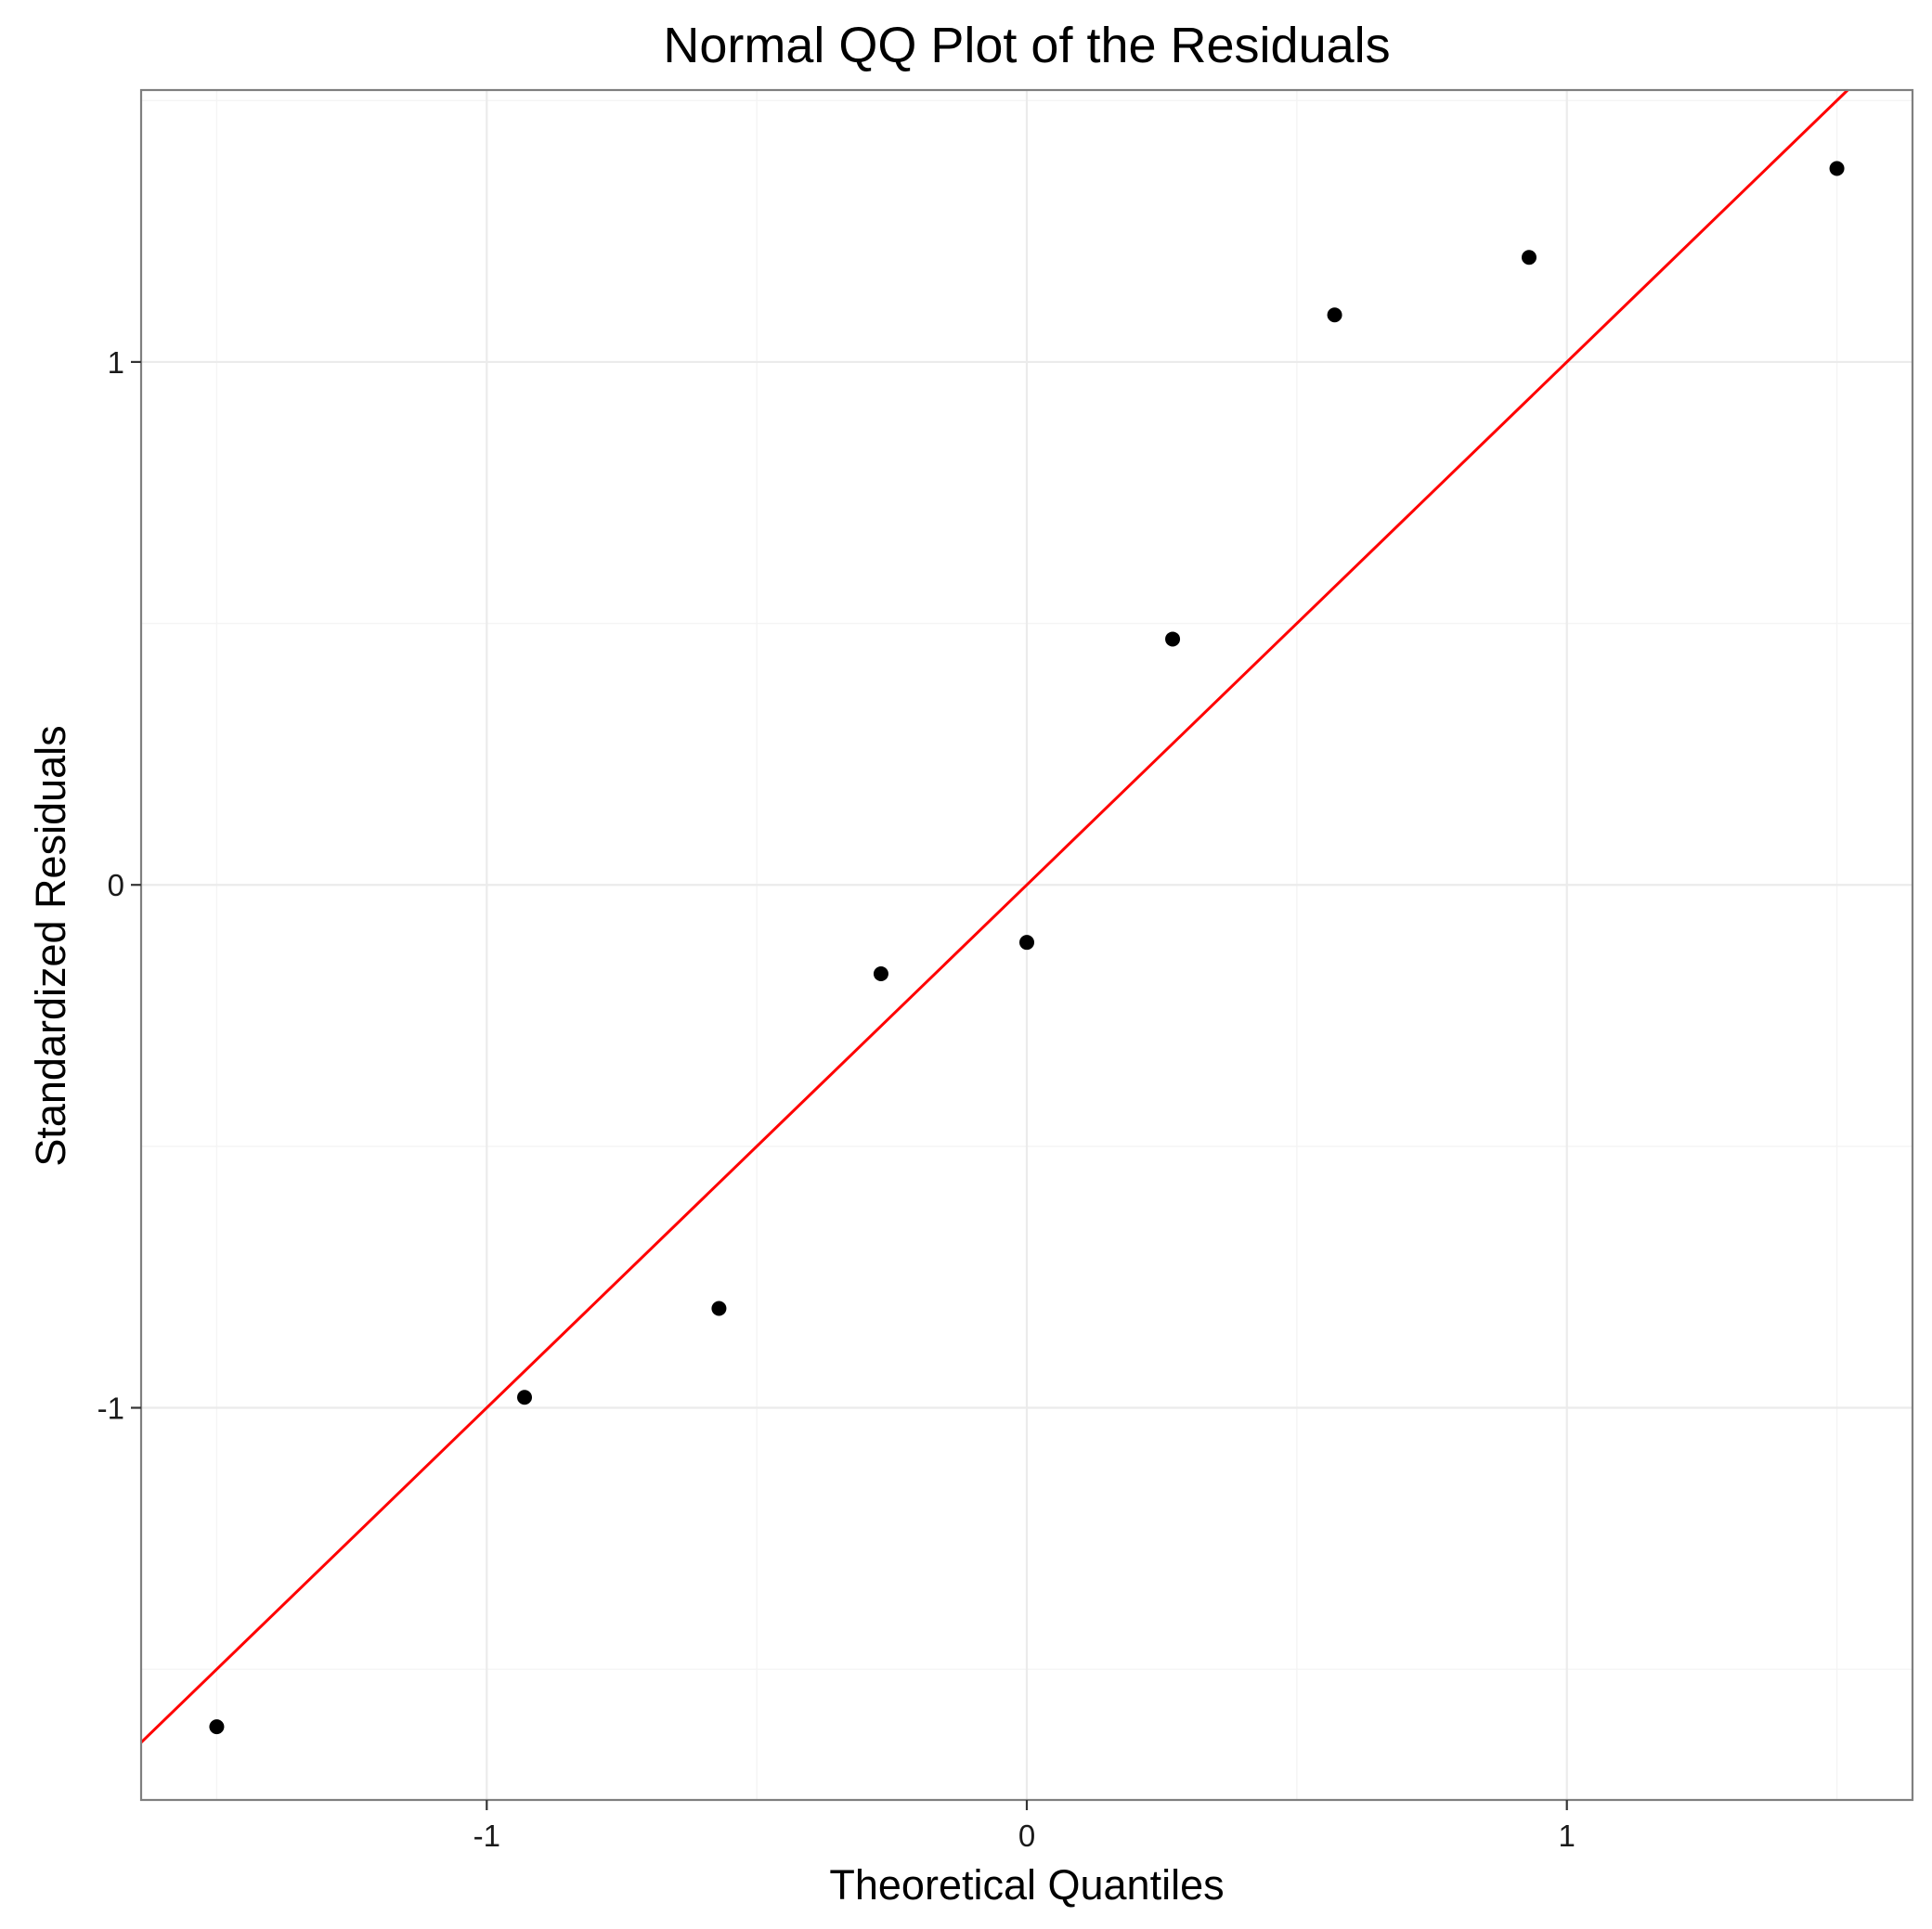 This screenshot has width=1932, height=1929. I want to click on x-tick-label: -1, so click(486, 1836).